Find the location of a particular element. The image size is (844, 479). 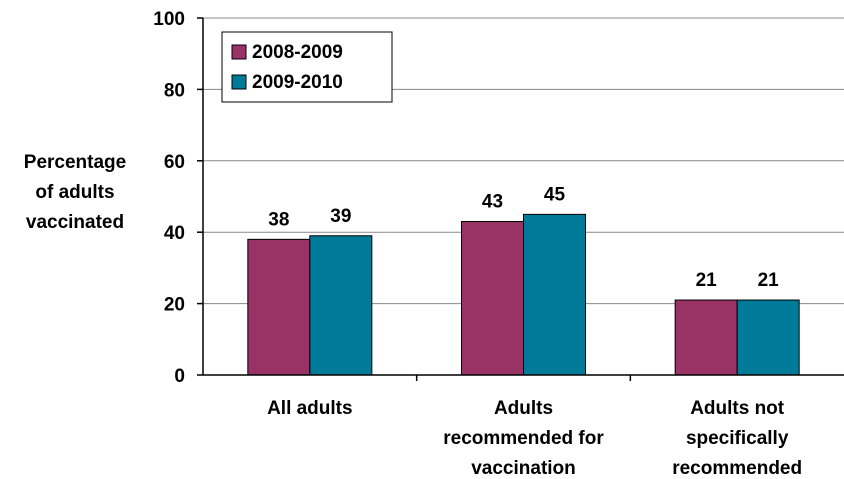

category-label-2-line-2: recommended is located at coordinates (737, 468).